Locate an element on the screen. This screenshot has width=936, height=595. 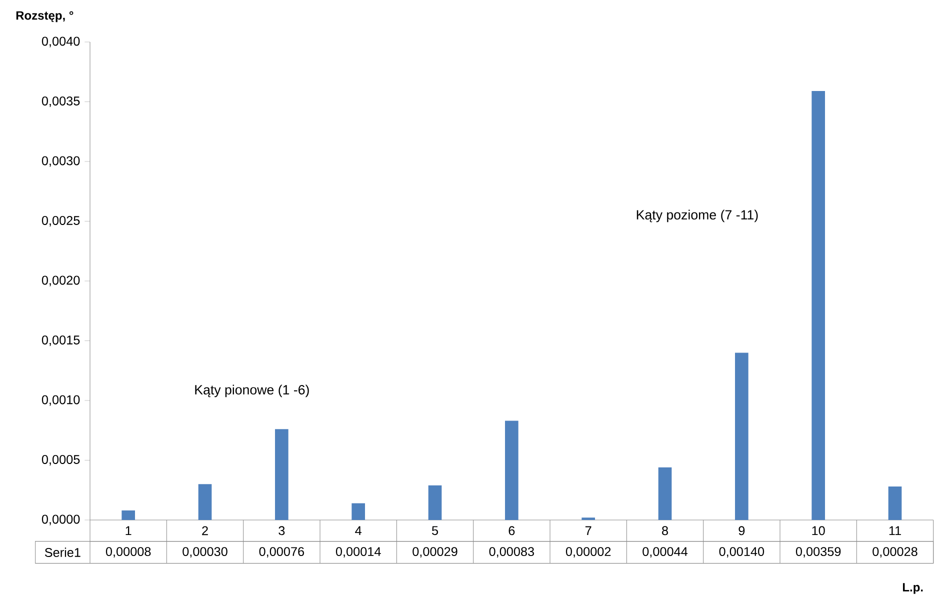
annotation: Kąty poziome (7 -11) is located at coordinates (697, 216).